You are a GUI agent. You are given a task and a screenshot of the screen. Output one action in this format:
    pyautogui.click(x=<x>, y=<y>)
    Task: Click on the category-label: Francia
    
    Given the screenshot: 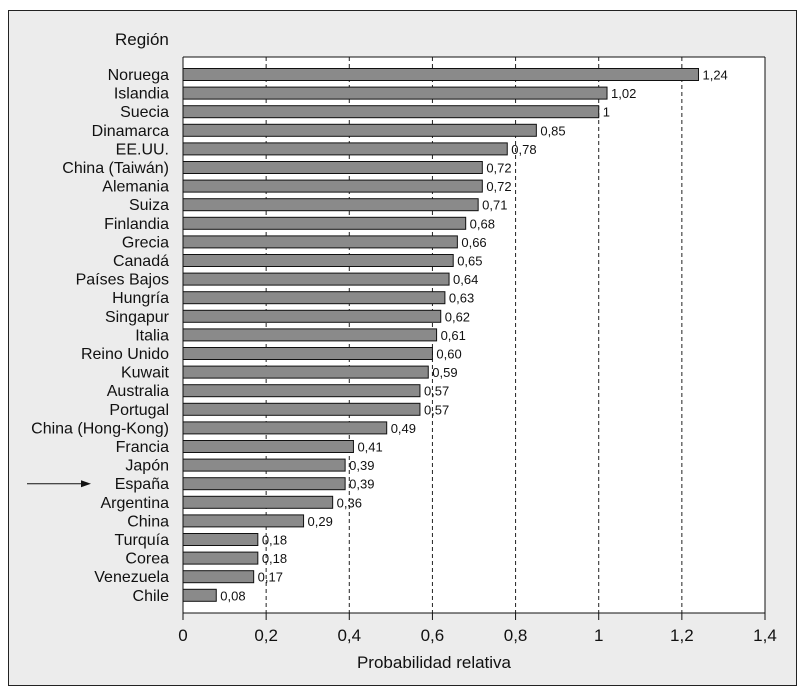 What is the action you would take?
    pyautogui.click(x=142, y=447)
    